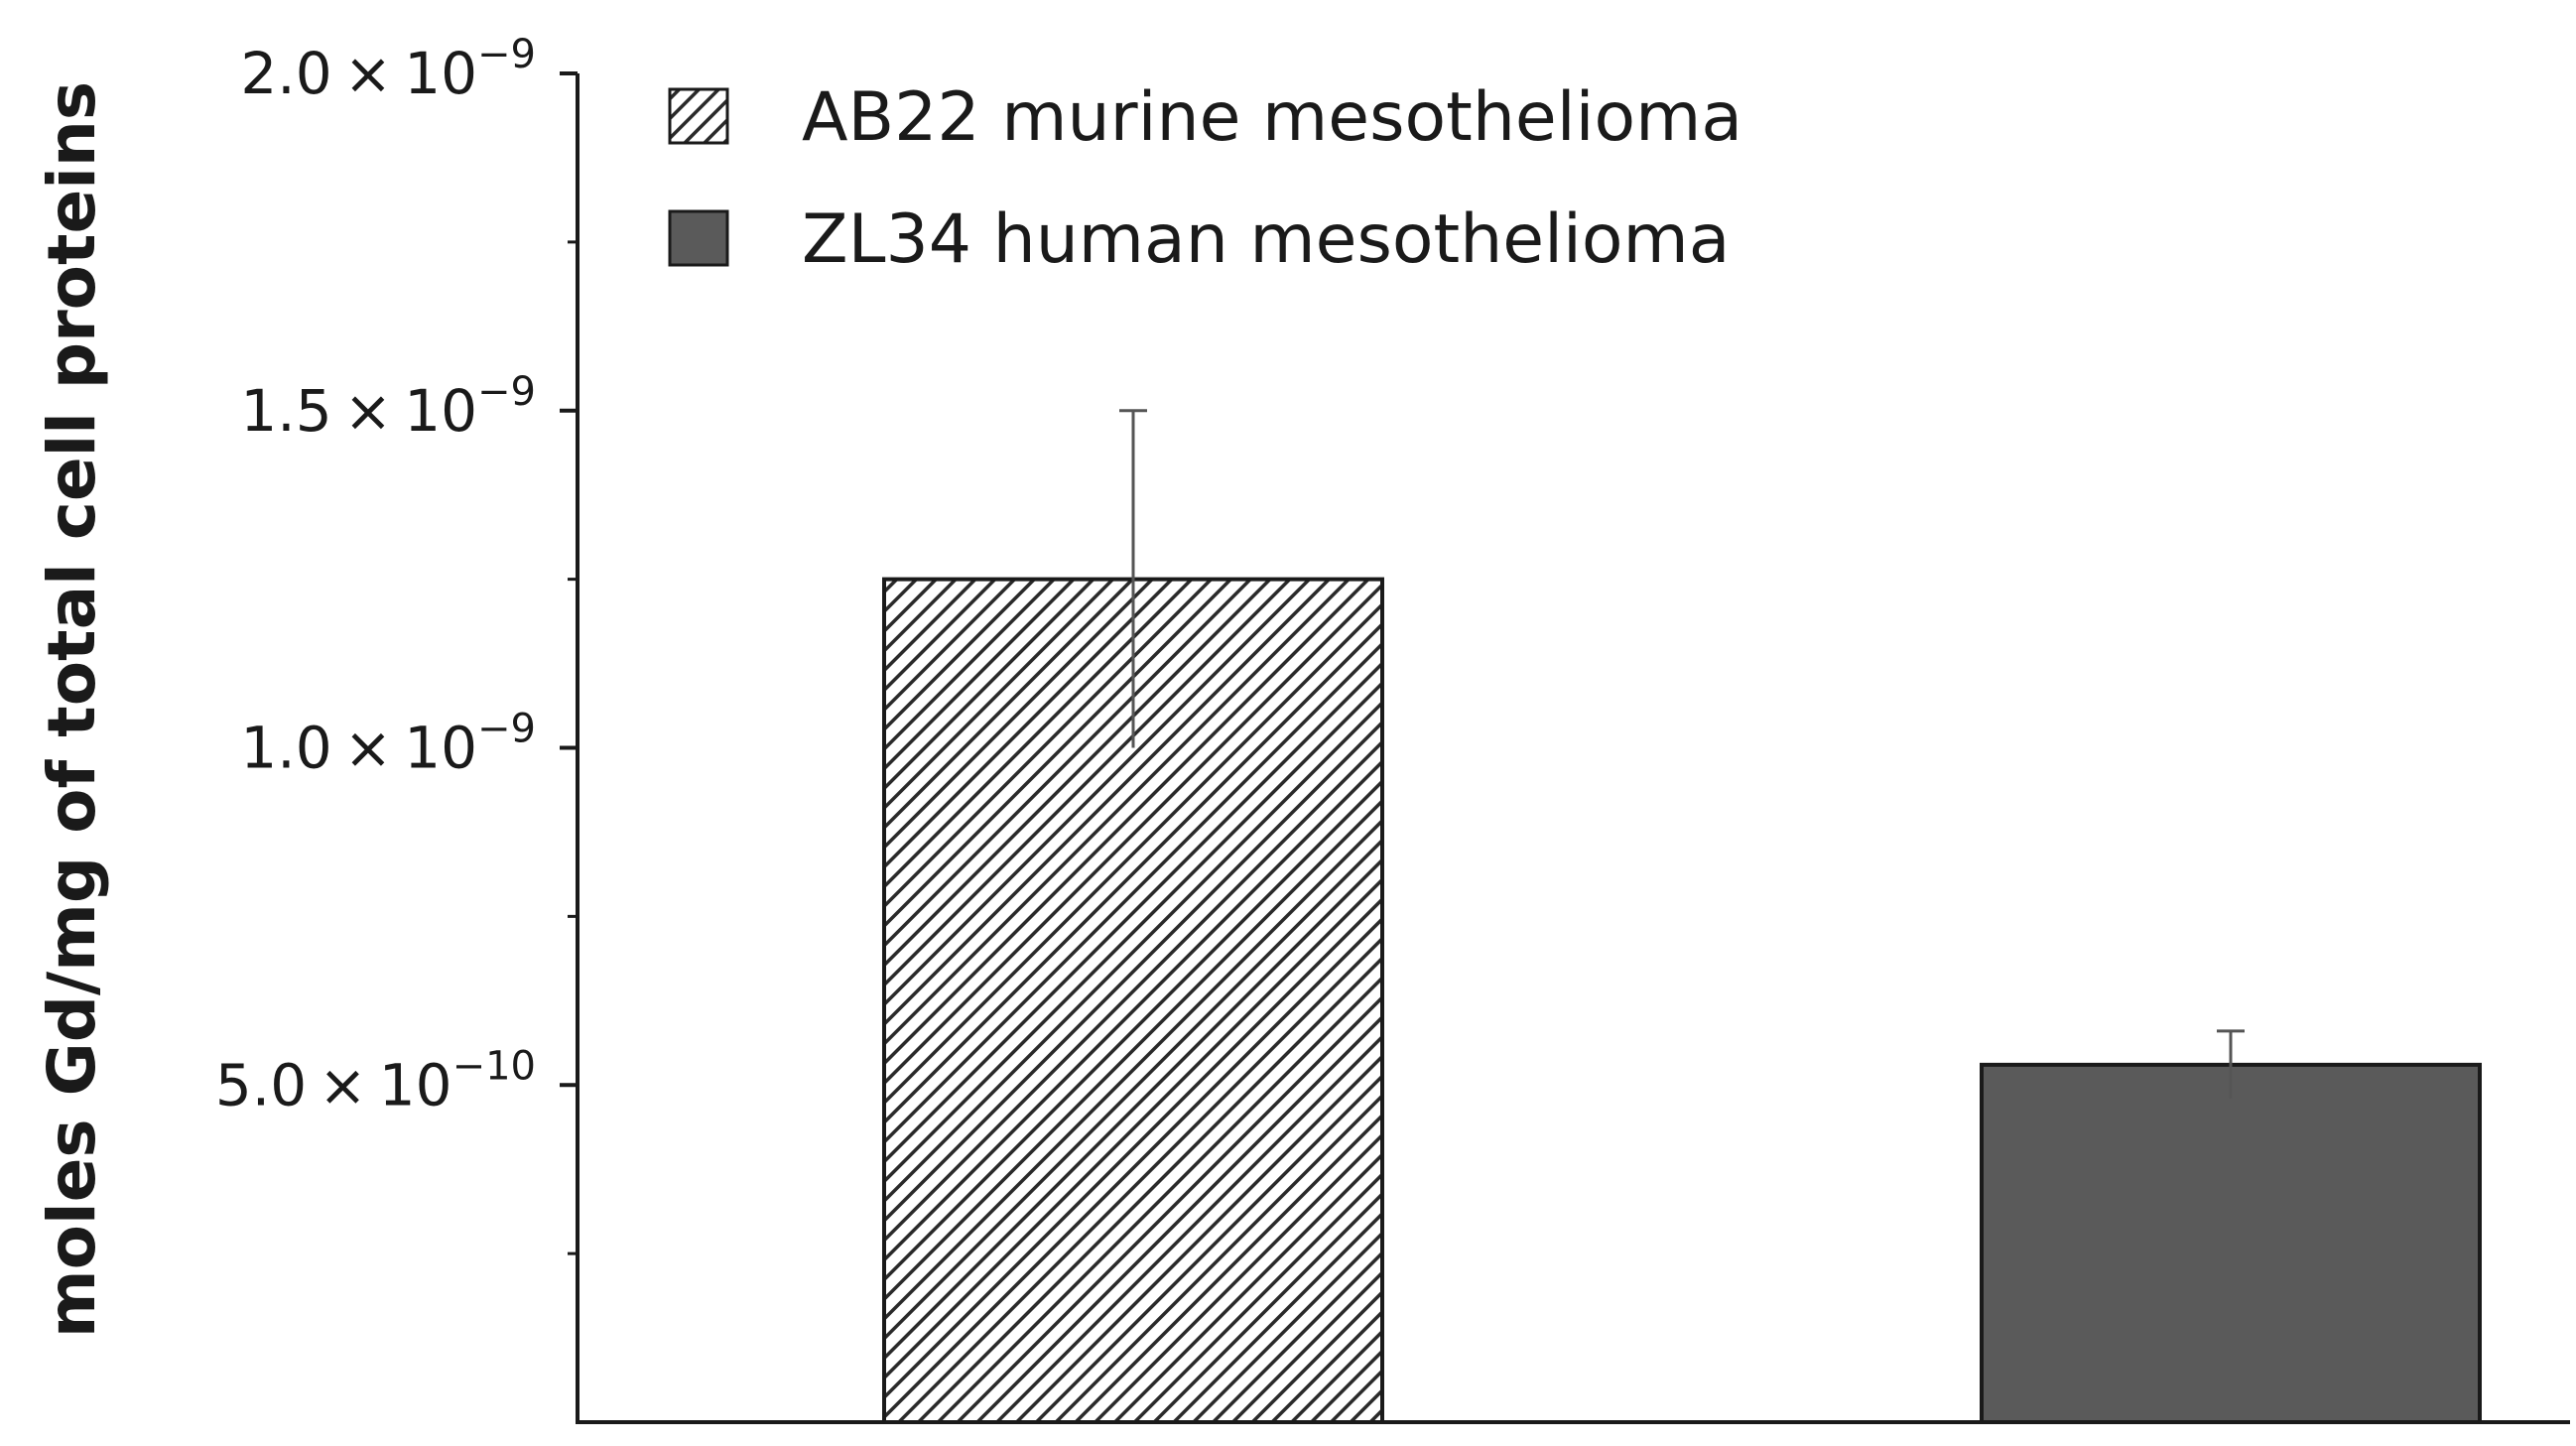  I want to click on y-tick-mantissa: 1.5, so click(286, 411).